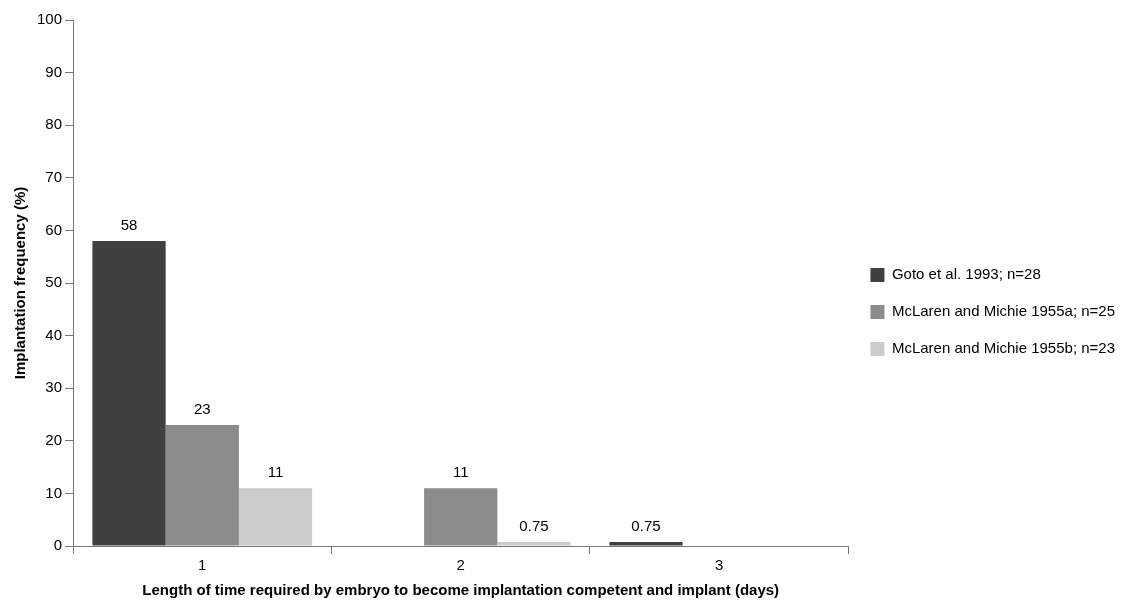  I want to click on x-tick-label: 2, so click(460, 565).